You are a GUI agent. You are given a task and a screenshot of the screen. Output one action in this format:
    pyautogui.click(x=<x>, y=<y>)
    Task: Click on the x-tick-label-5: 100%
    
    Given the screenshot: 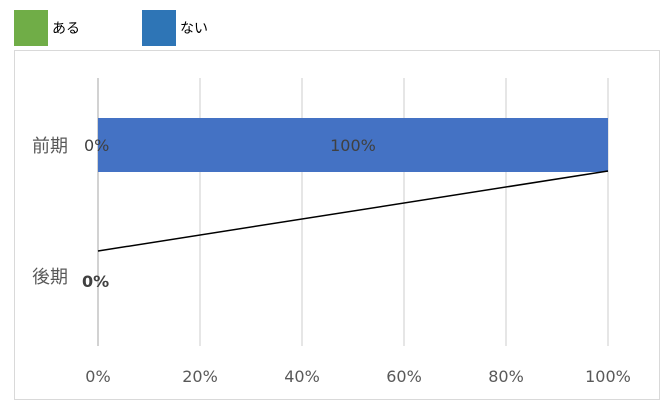 What is the action you would take?
    pyautogui.click(x=608, y=376)
    